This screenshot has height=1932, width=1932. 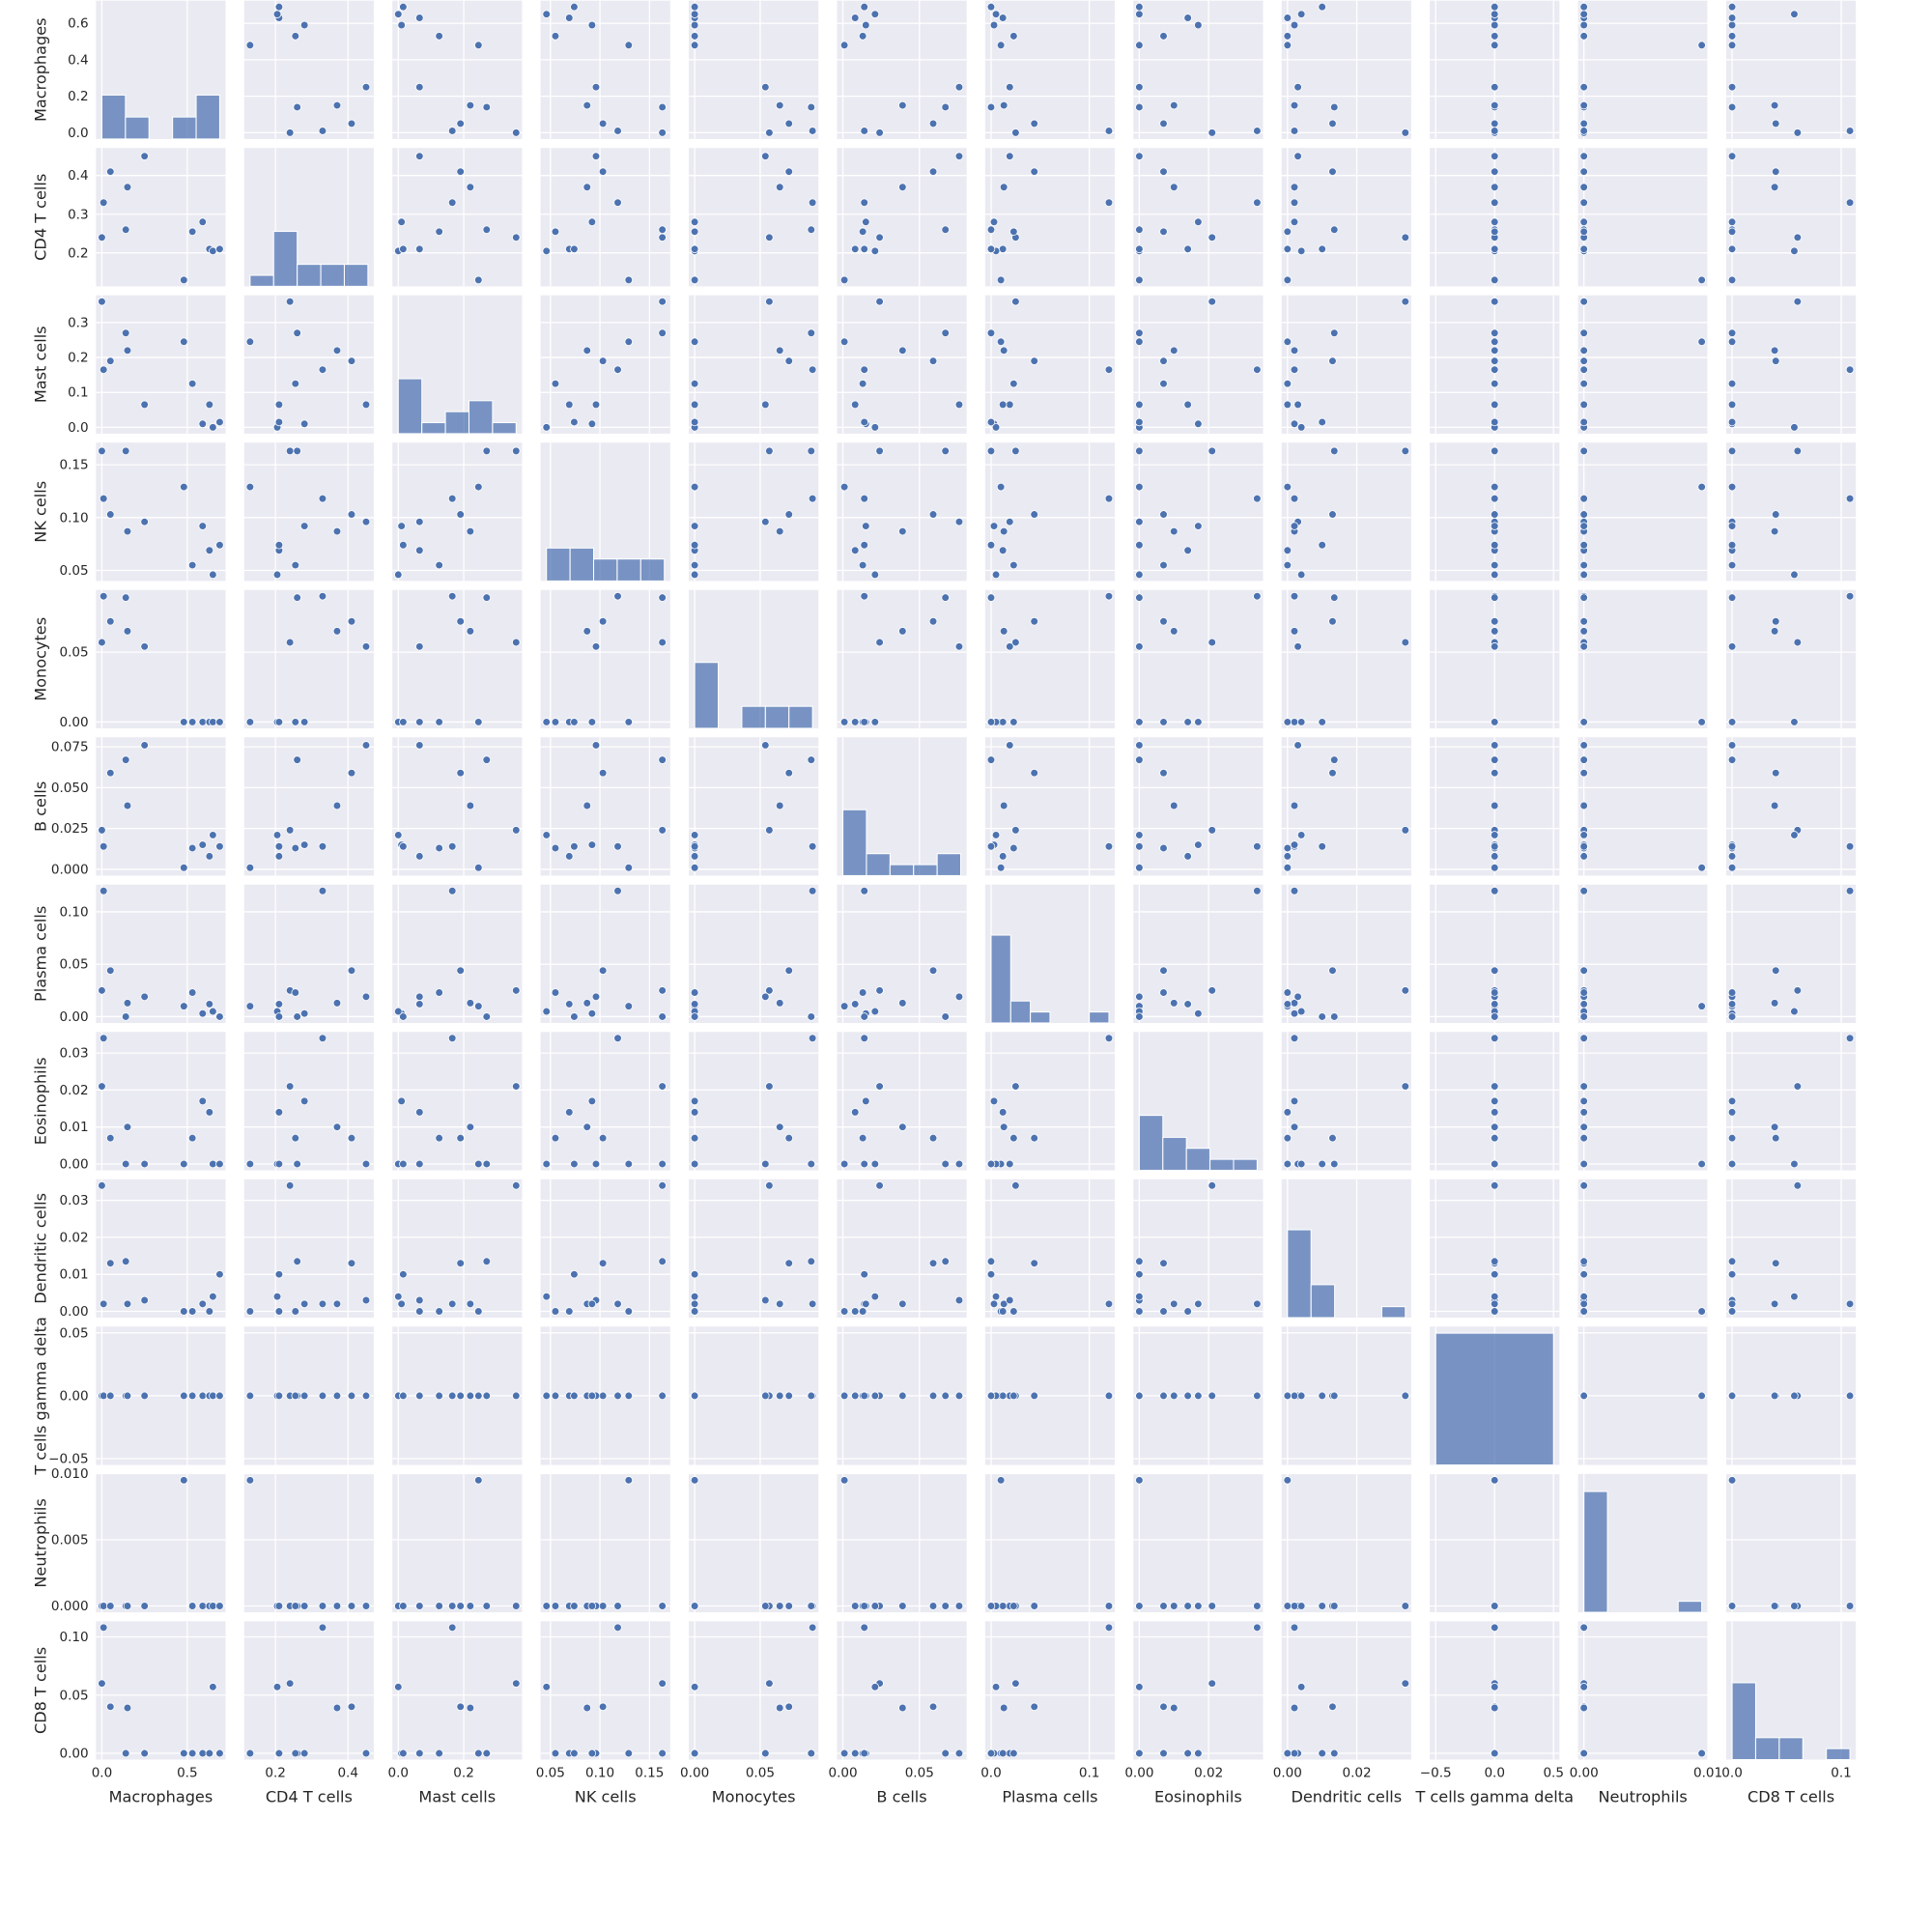 I want to click on y-tick-label: 0.075, so click(x=70, y=747).